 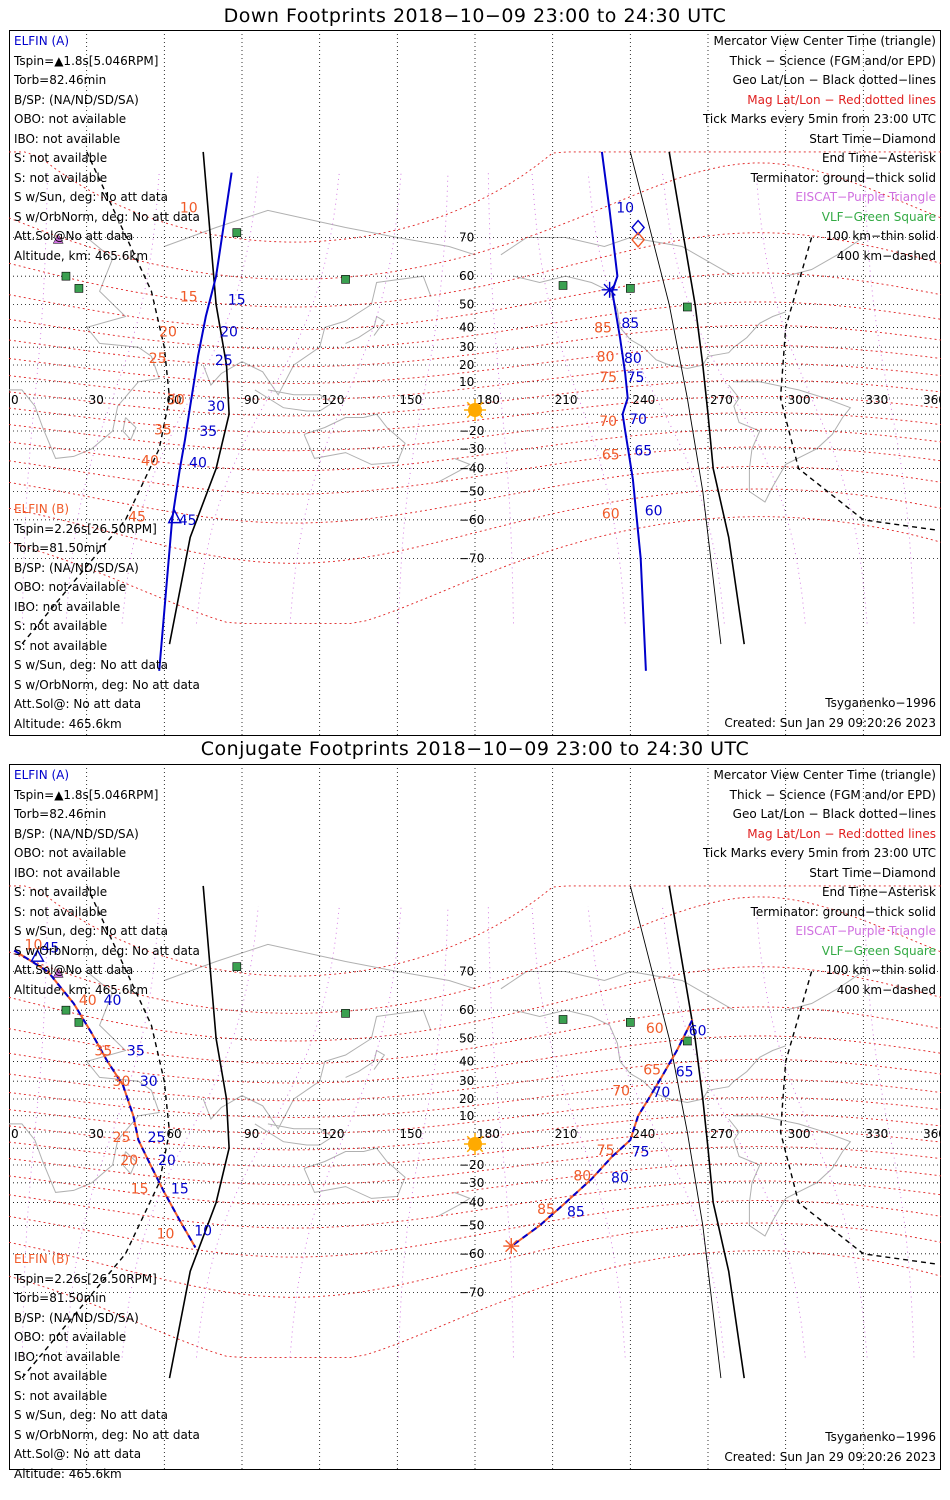 What do you see at coordinates (91, 197) in the screenshot?
I see `sat-a-detail-line: S w/Sun, deg: No att data` at bounding box center [91, 197].